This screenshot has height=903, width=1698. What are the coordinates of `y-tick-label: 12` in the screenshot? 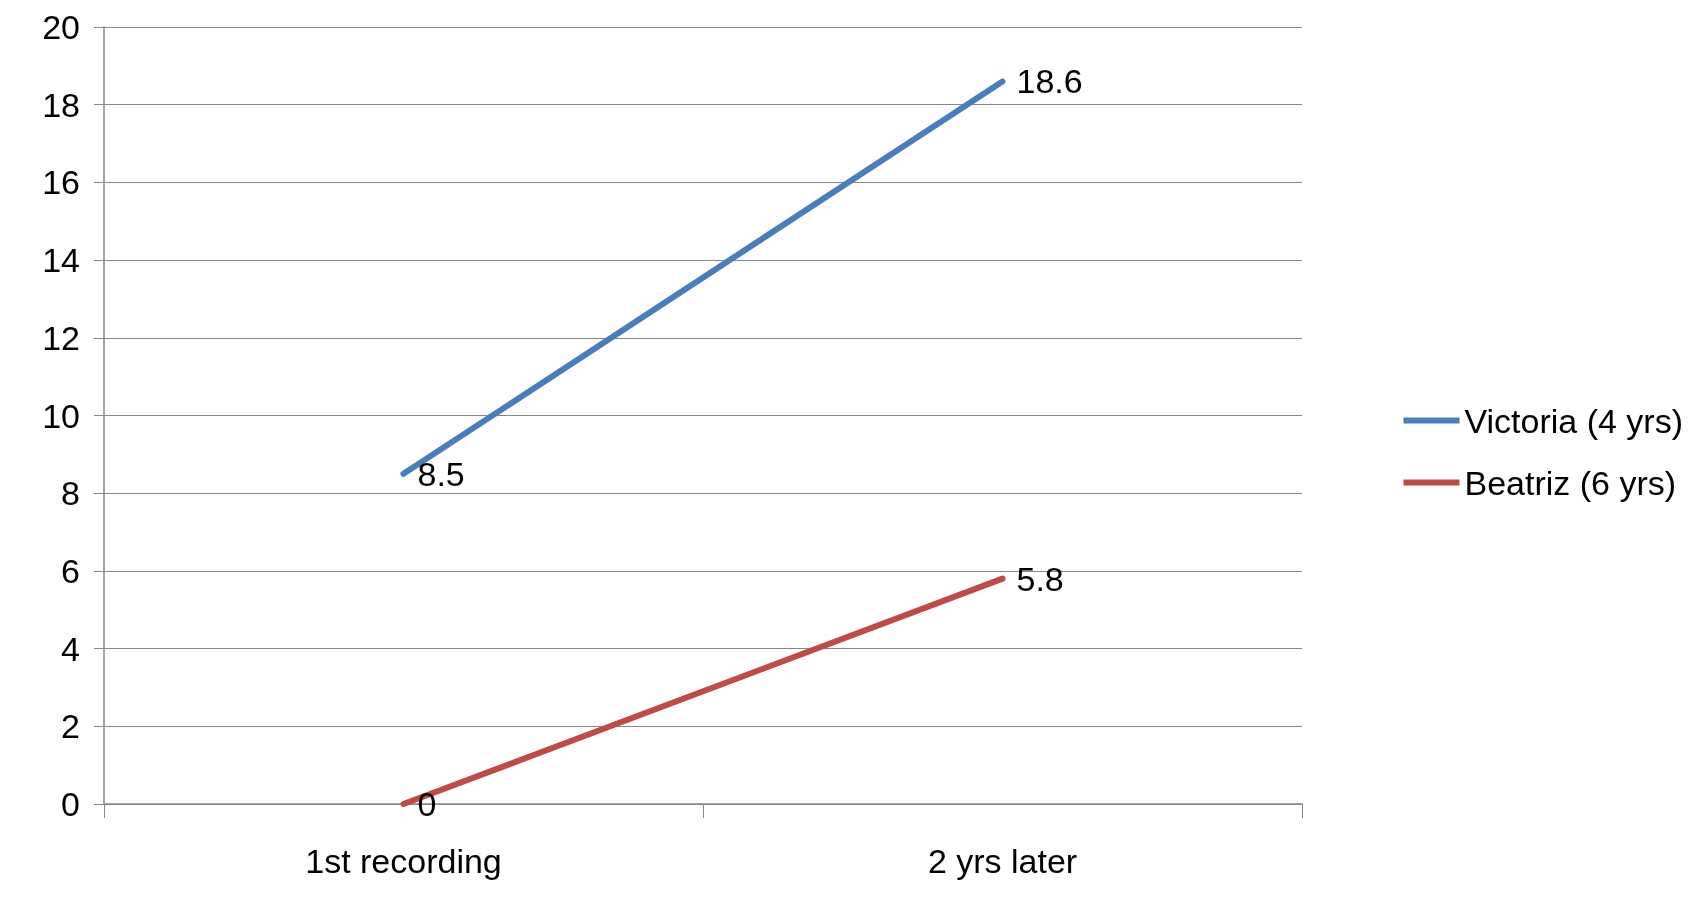 It's located at (61, 337).